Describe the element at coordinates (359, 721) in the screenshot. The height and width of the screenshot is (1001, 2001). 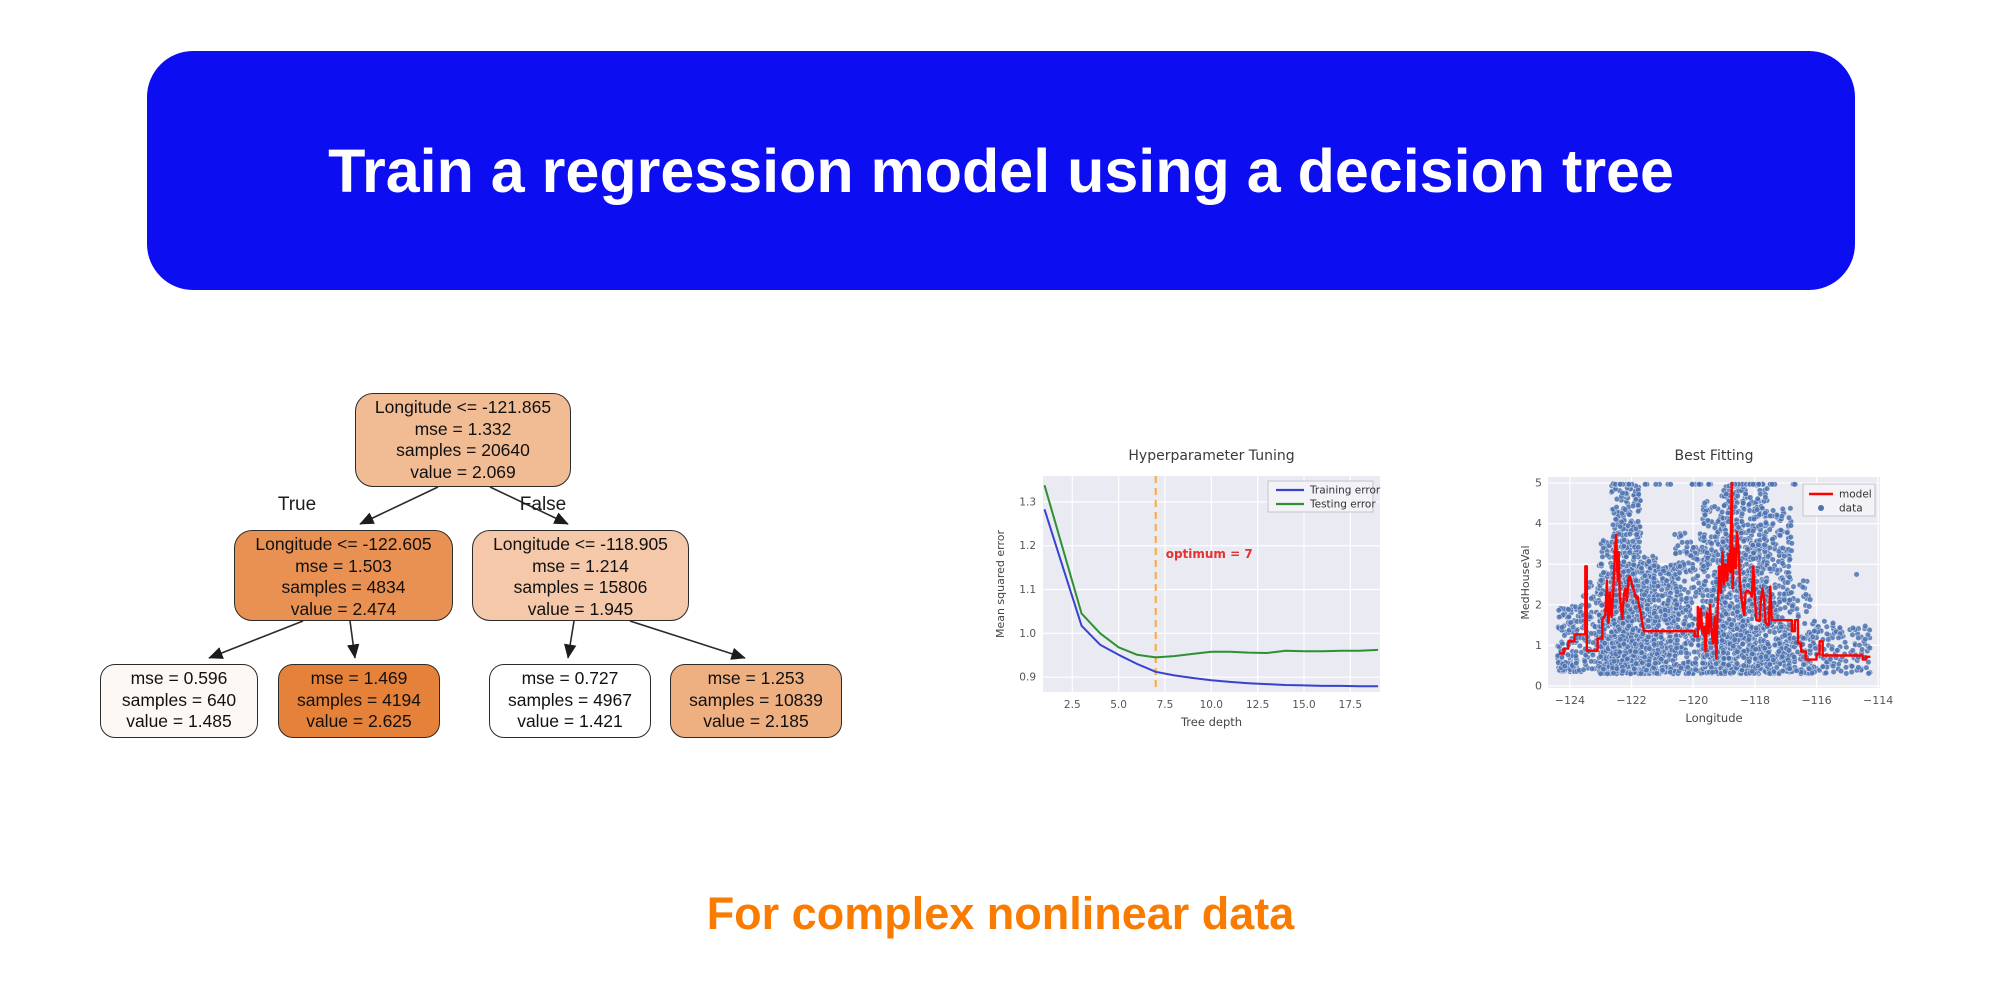
I see `tree-node-line: value = 2.625` at that location.